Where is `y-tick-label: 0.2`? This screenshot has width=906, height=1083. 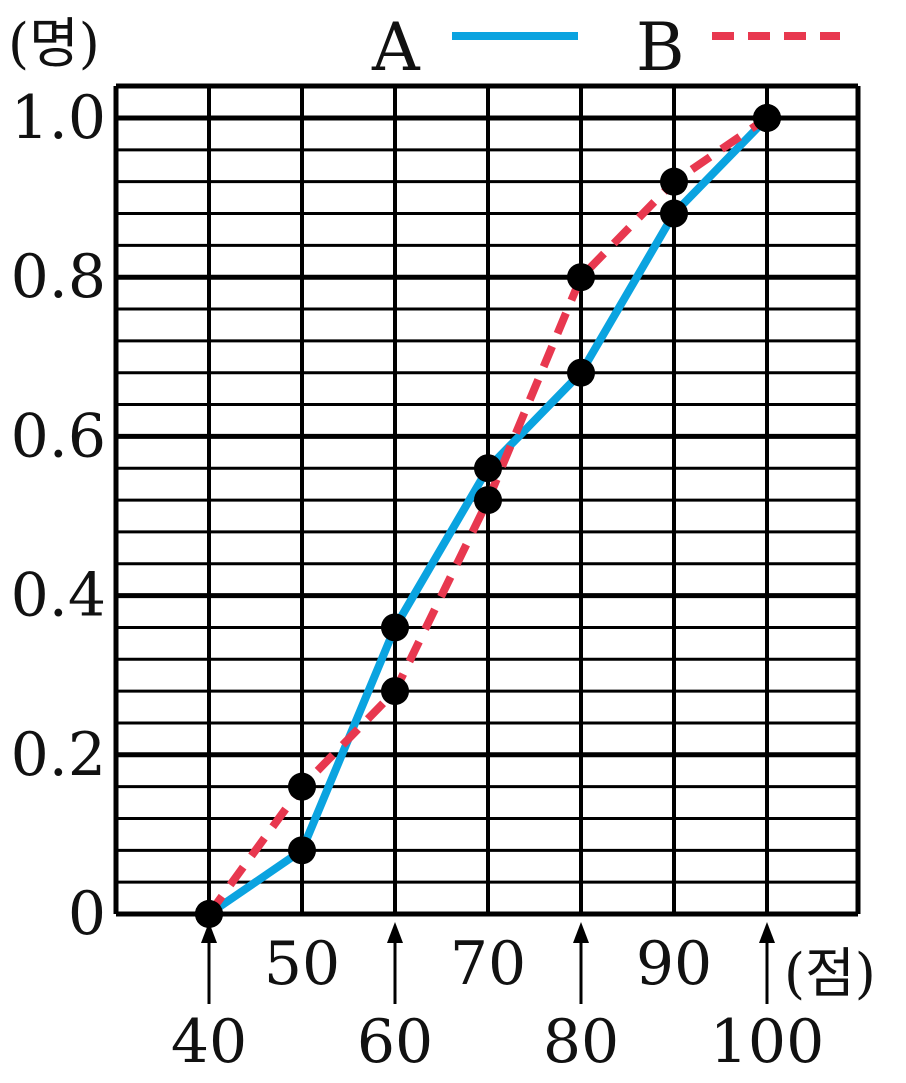 y-tick-label: 0.2 is located at coordinates (58, 755).